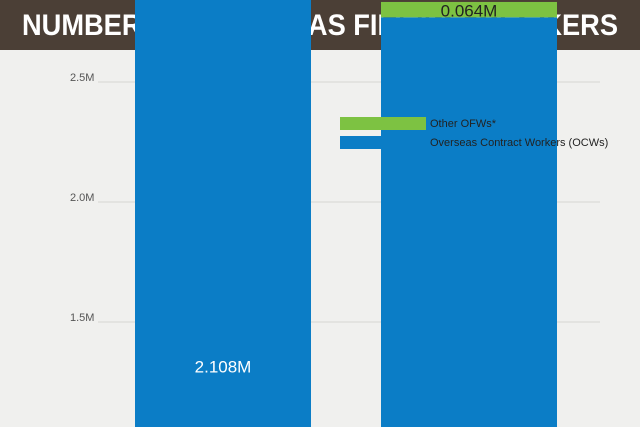  I want to click on value-label: 2.108M, so click(223, 366).